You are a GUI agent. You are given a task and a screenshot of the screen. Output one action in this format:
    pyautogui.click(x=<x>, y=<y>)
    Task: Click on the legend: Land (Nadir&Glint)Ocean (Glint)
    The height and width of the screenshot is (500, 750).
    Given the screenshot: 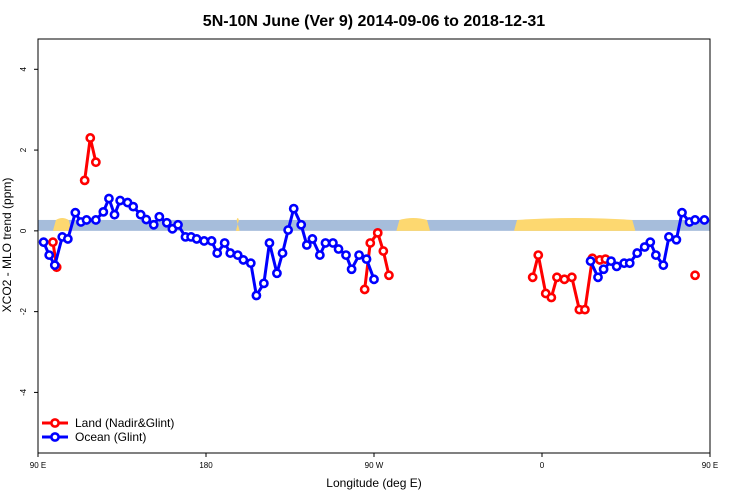 What is the action you would take?
    pyautogui.click(x=108, y=430)
    